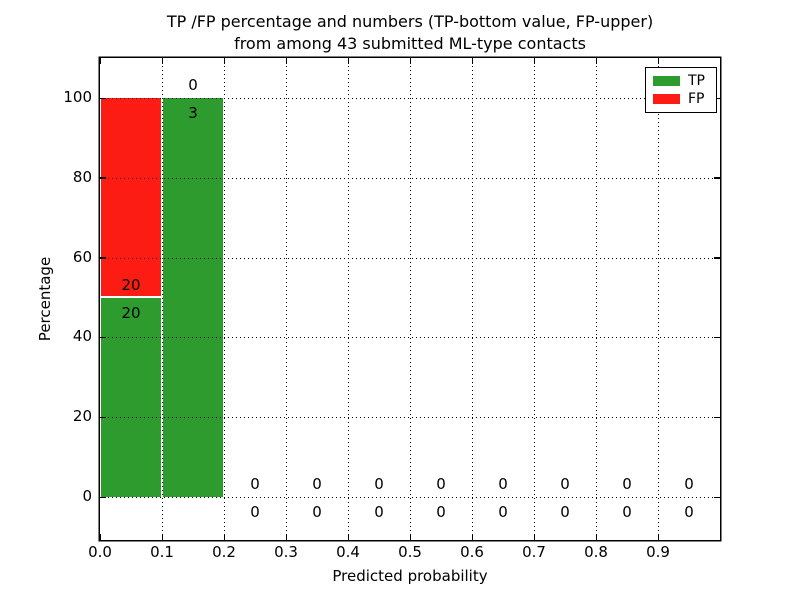 This screenshot has height=600, width=800. What do you see at coordinates (162, 552) in the screenshot?
I see `x-tick-label: 0.1` at bounding box center [162, 552].